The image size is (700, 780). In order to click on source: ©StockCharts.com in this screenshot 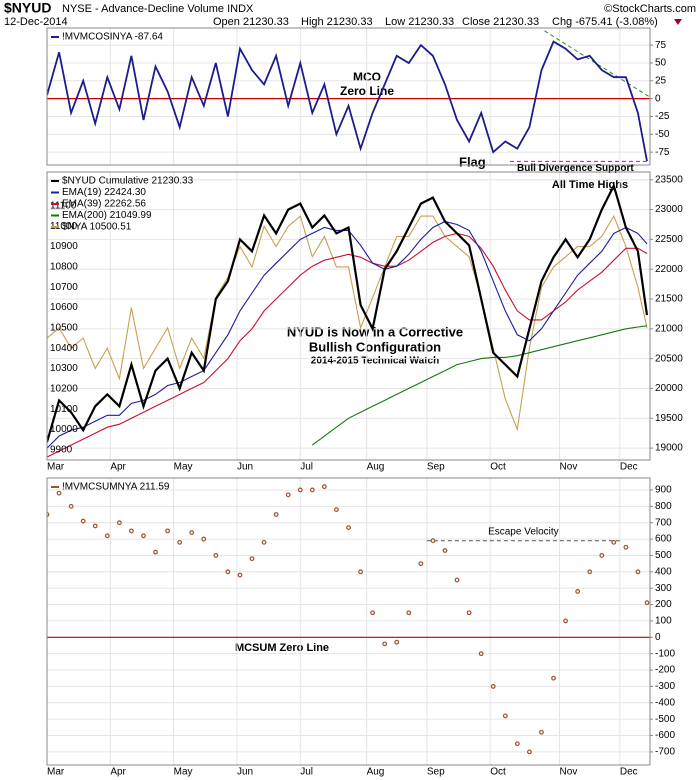, I will do `click(650, 9)`.